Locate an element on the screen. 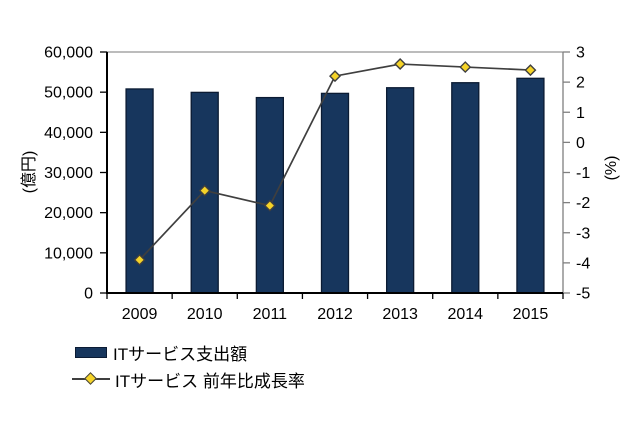 The width and height of the screenshot is (640, 426). left-axis-tick-label: 60,000 is located at coordinates (68, 53).